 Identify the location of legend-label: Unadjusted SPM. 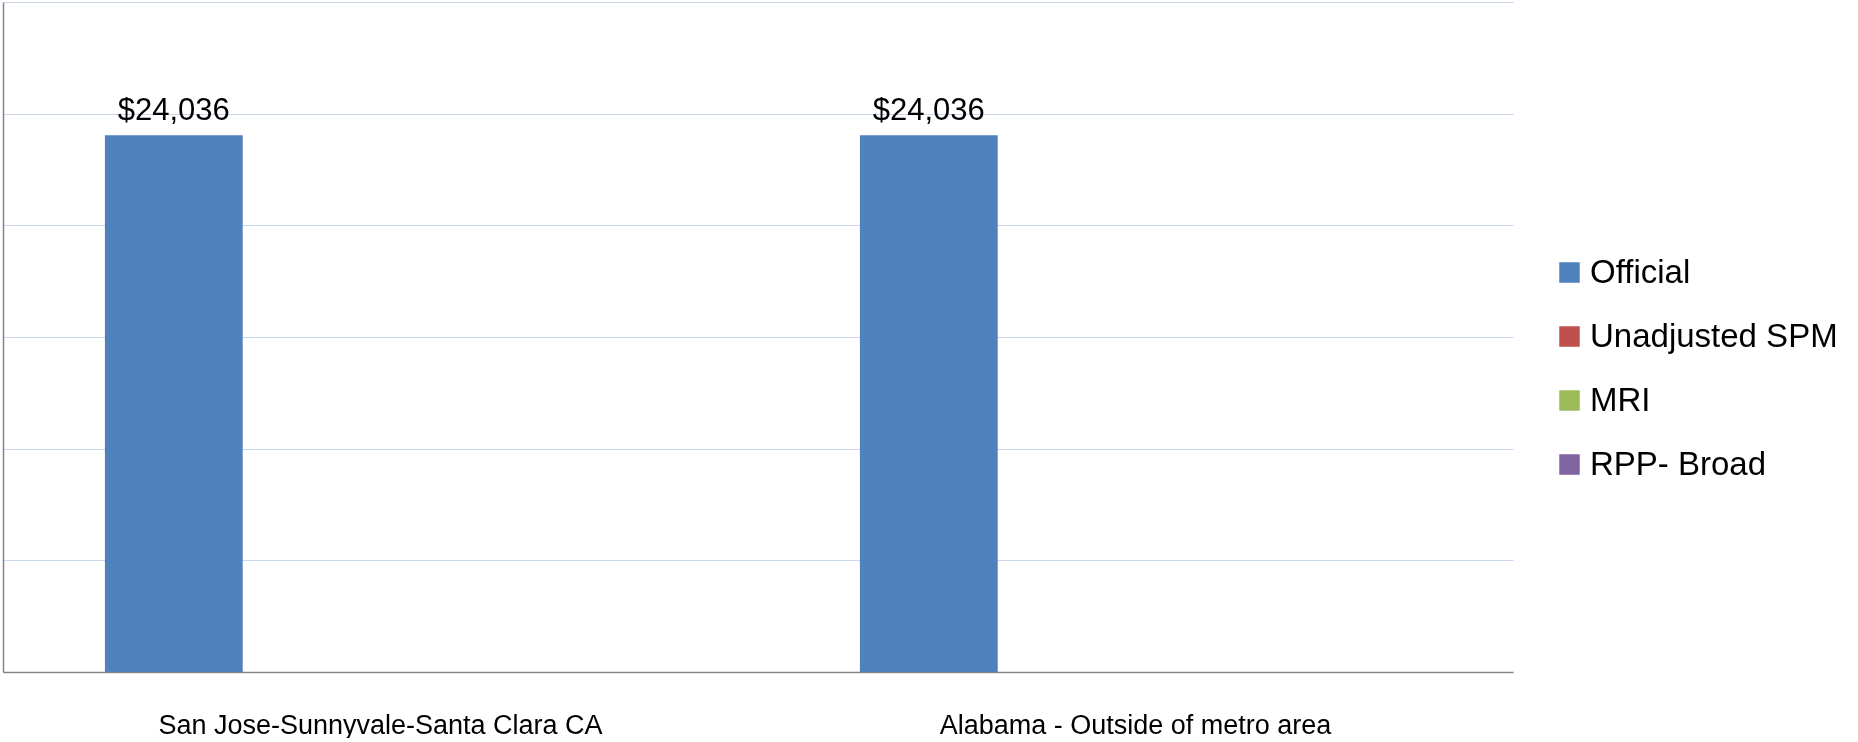
(1714, 335).